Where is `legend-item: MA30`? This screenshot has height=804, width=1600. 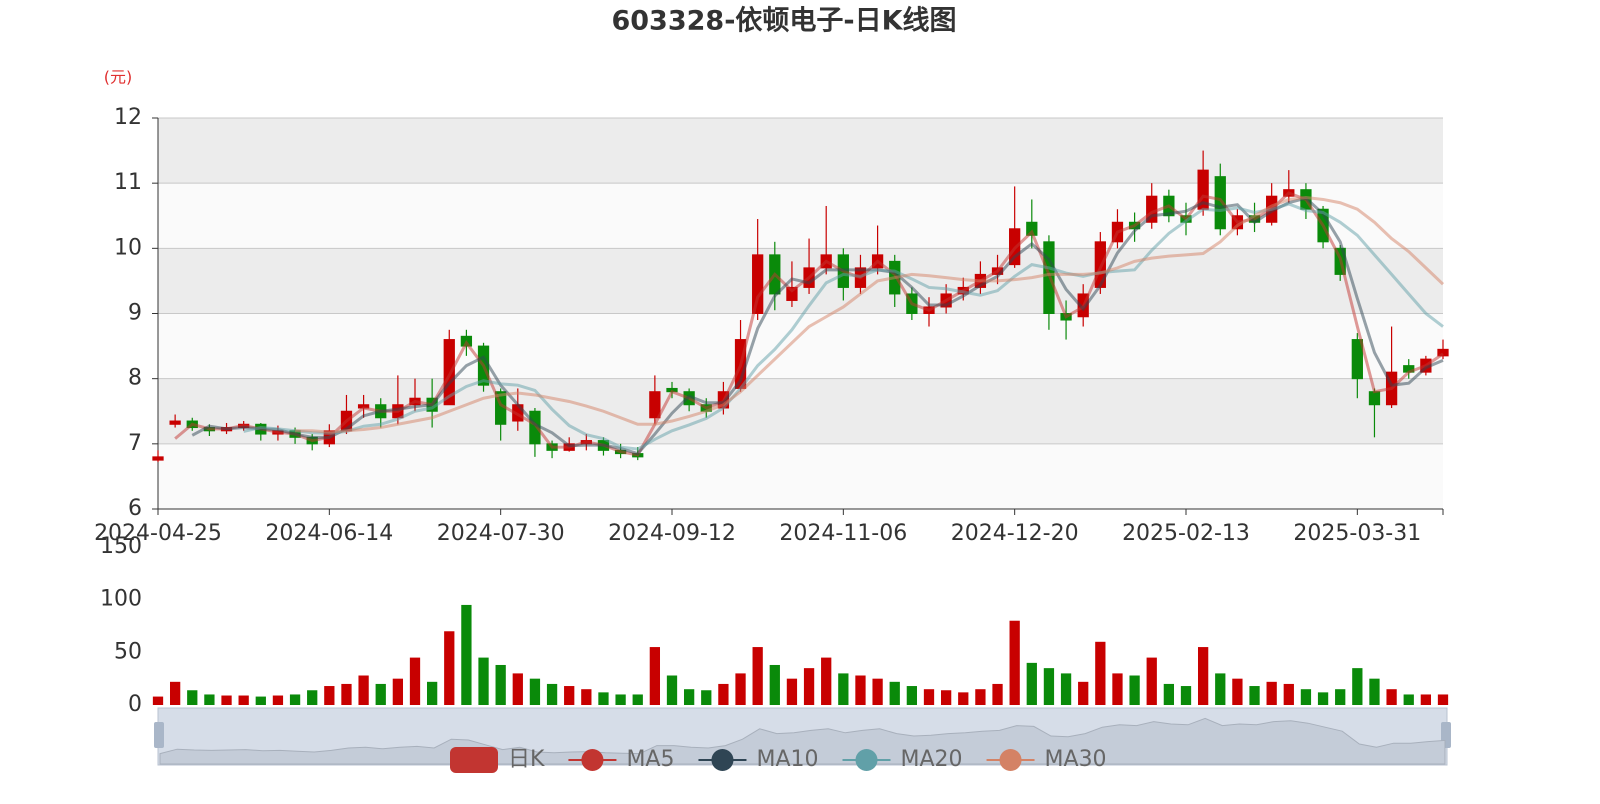
legend-item: MA30 is located at coordinates (1046, 759).